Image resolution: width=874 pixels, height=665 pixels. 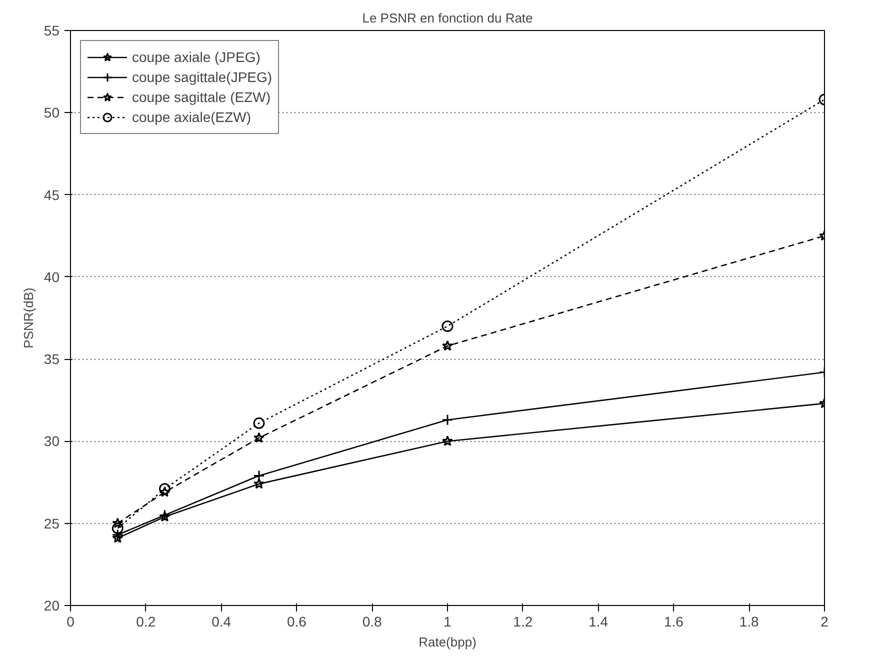 I want to click on legend-label: coupe axiale (JPEG), so click(x=196, y=57).